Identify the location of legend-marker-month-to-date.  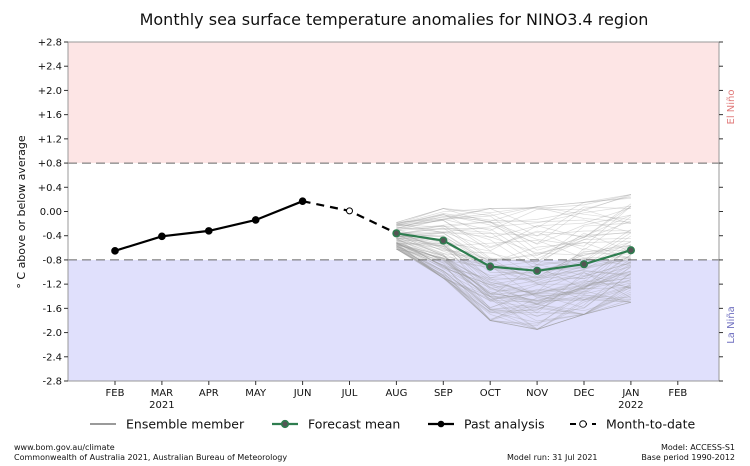
(583, 424).